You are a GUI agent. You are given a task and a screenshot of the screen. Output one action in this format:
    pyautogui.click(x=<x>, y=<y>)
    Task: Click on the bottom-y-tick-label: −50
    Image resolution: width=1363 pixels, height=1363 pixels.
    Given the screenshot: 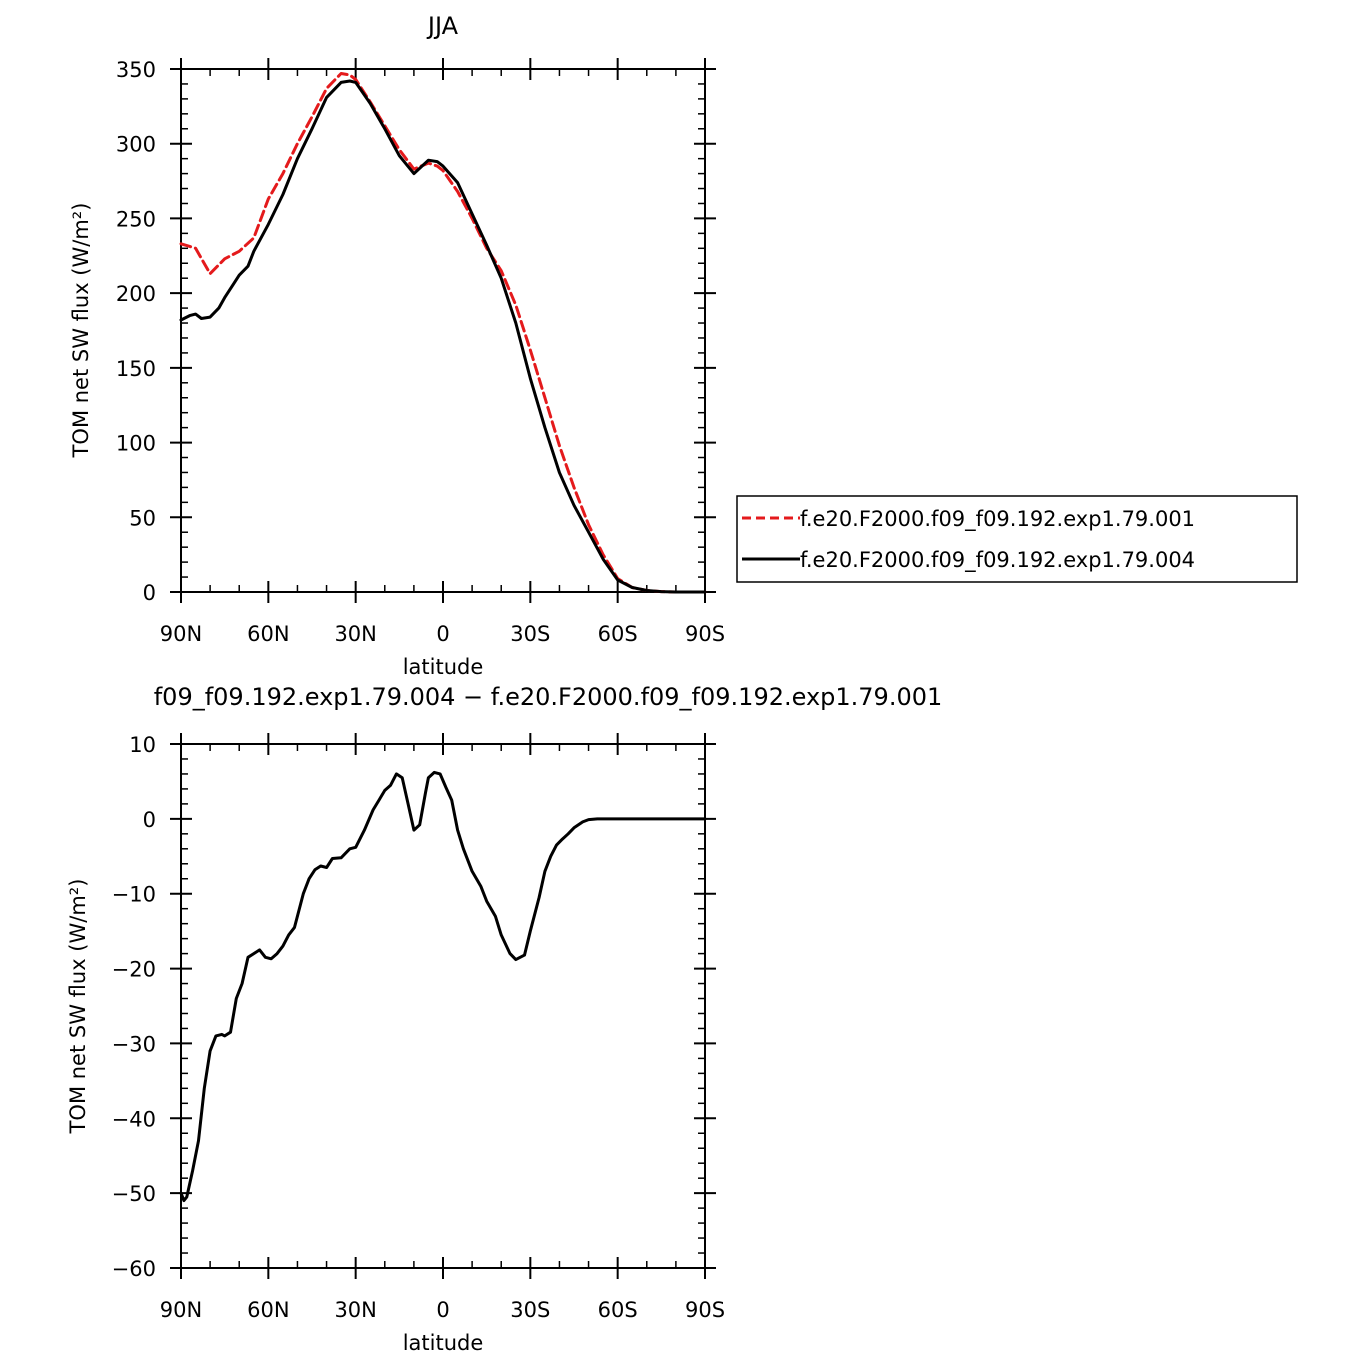 What is the action you would take?
    pyautogui.click(x=134, y=1194)
    